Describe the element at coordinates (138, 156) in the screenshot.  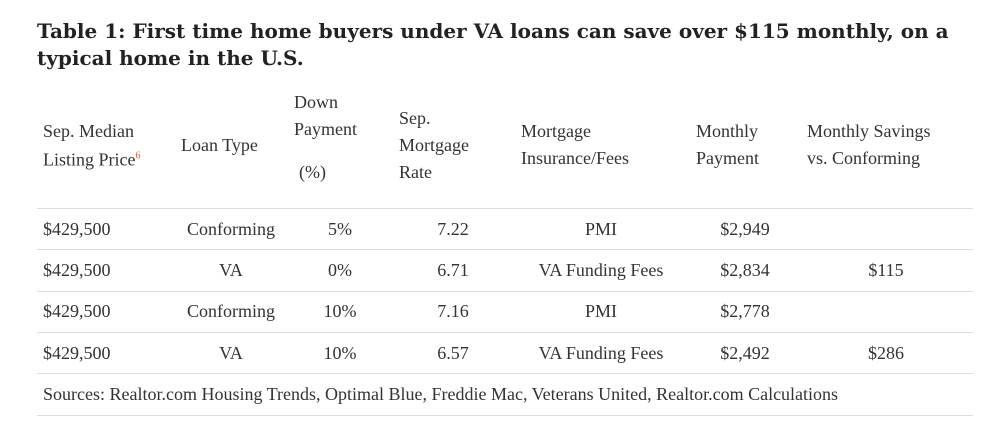
I see `footnote-ref: 6` at that location.